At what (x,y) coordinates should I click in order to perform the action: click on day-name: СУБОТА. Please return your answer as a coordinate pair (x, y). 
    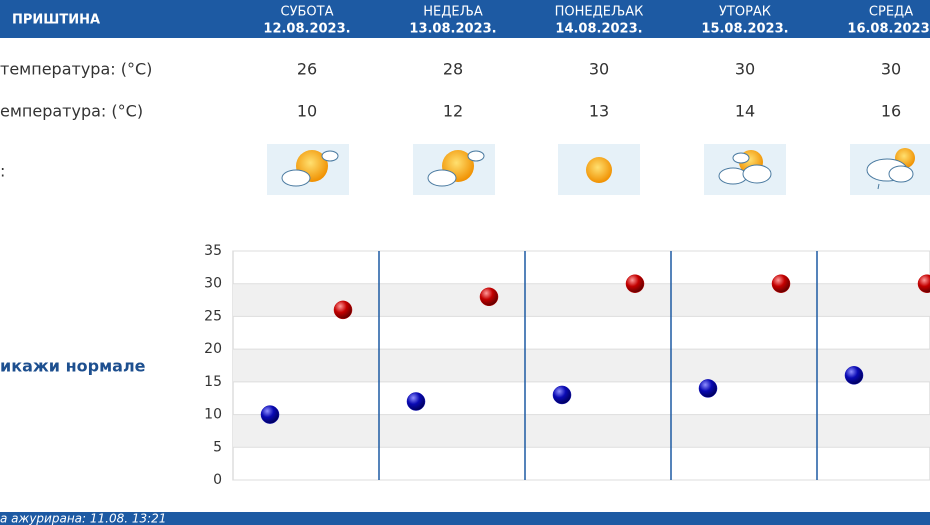
    Looking at the image, I should click on (307, 12).